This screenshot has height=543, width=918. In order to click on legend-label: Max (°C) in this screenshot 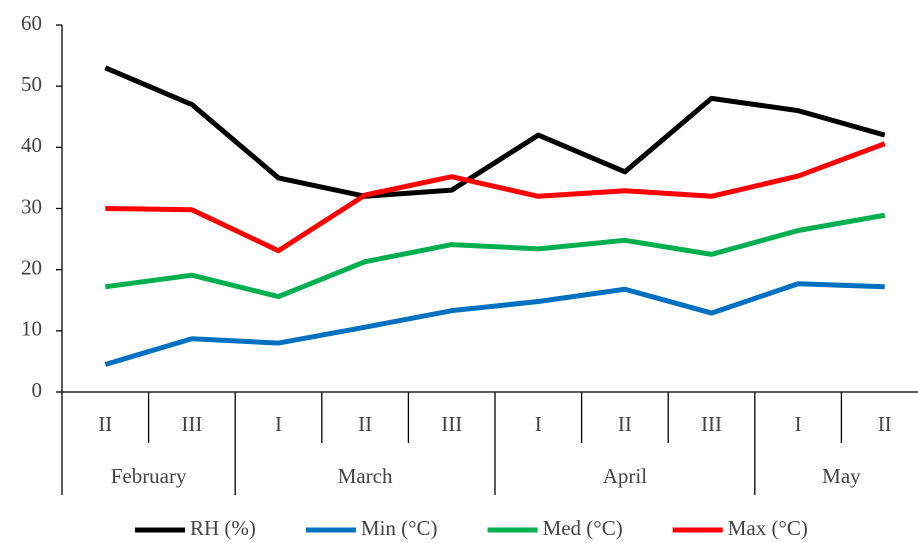, I will do `click(768, 528)`.